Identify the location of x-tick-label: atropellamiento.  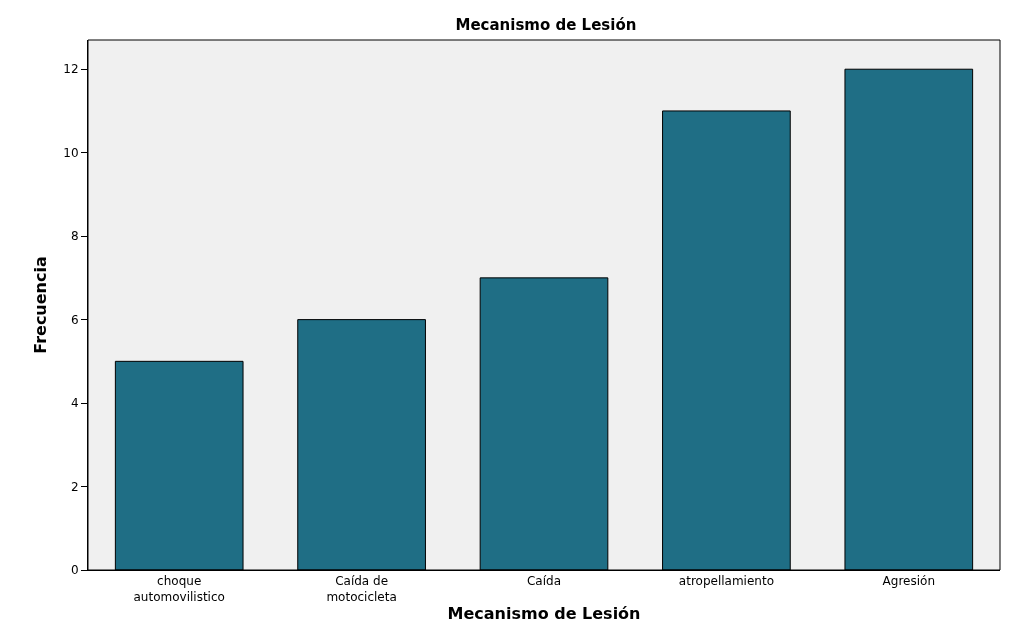
(726, 581).